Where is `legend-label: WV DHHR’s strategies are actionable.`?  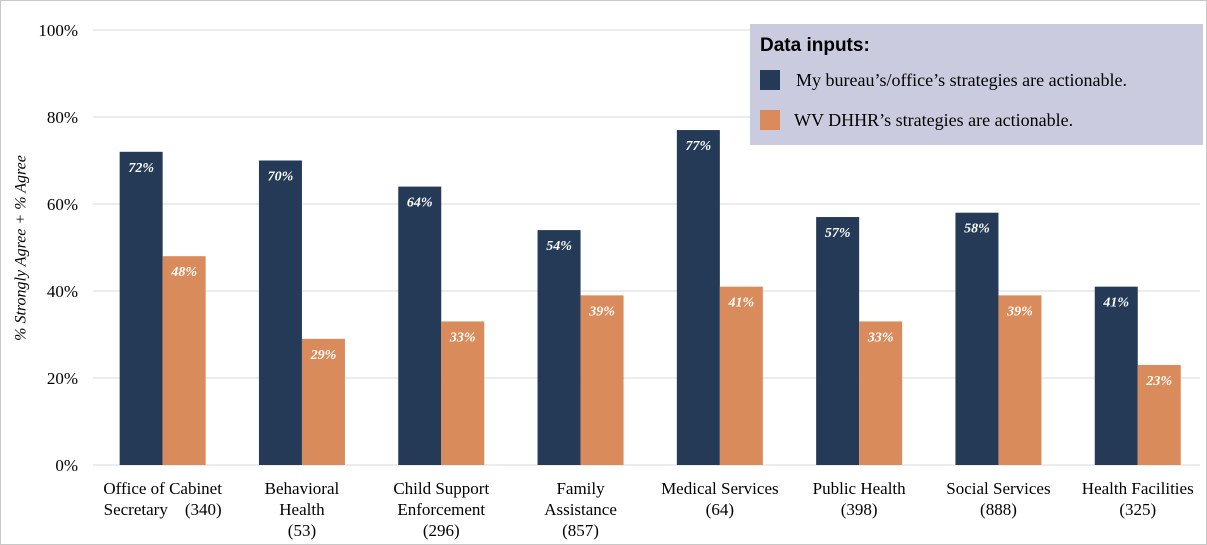 legend-label: WV DHHR’s strategies are actionable. is located at coordinates (933, 120).